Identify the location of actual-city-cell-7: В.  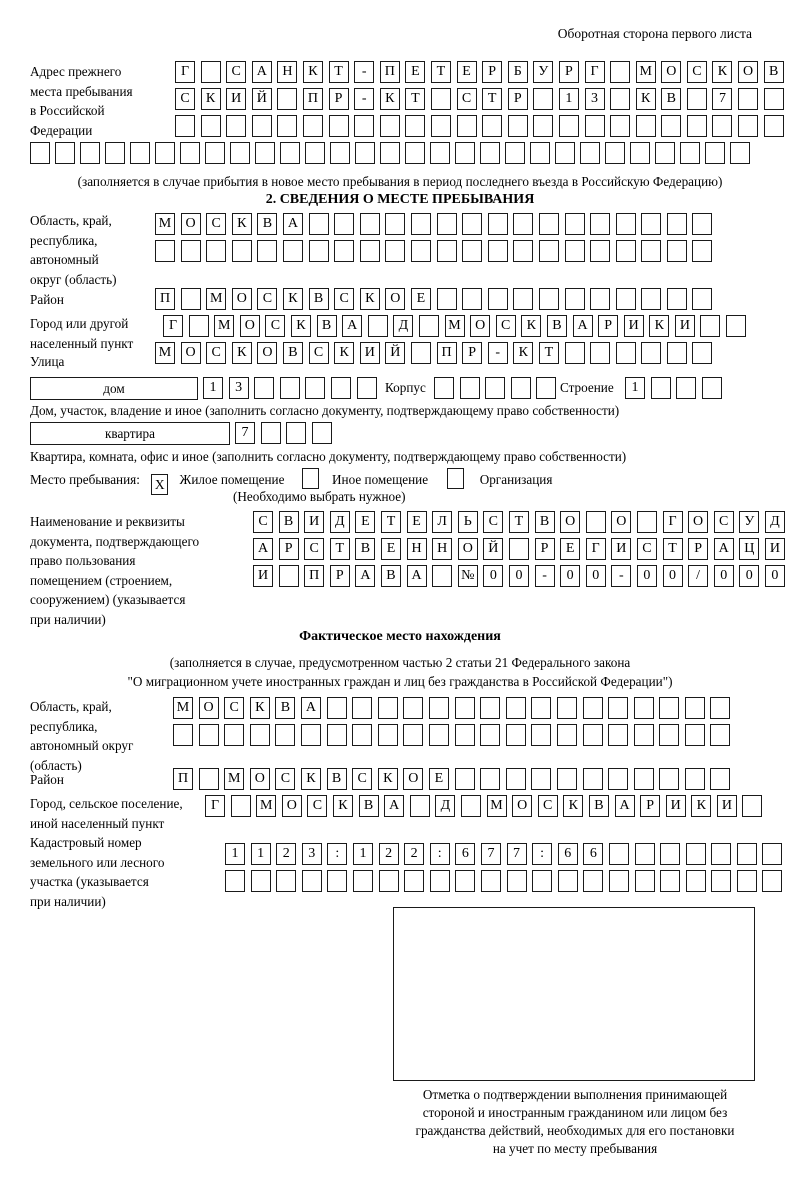
(368, 806).